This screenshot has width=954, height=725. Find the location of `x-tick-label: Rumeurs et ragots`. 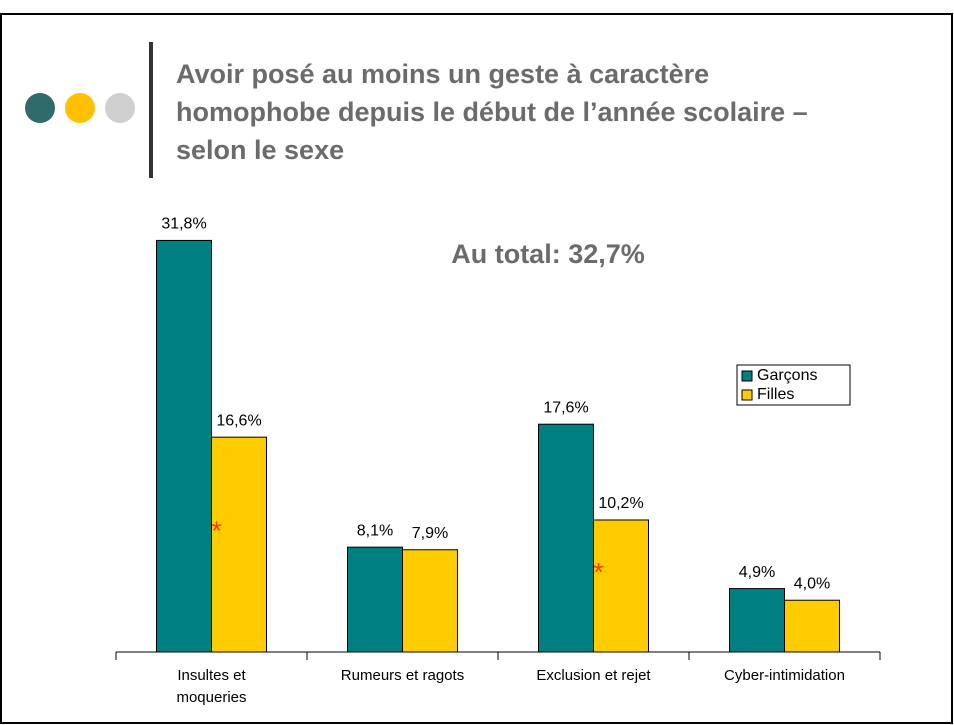

x-tick-label: Rumeurs et ragots is located at coordinates (402, 675).